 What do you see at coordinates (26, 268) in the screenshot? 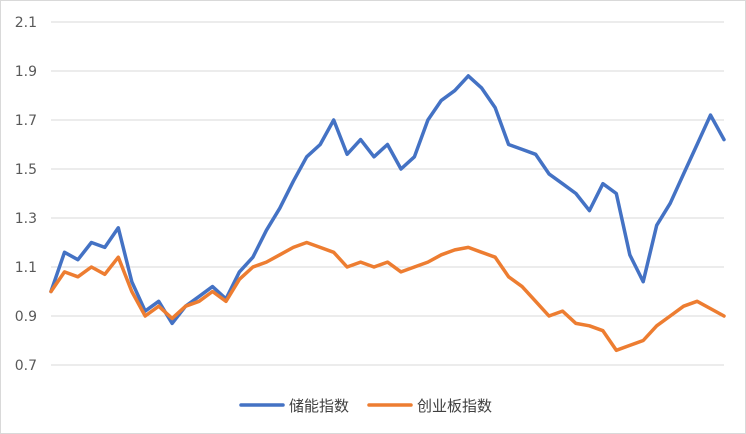
I see `y-tick-label: 1.1` at bounding box center [26, 268].